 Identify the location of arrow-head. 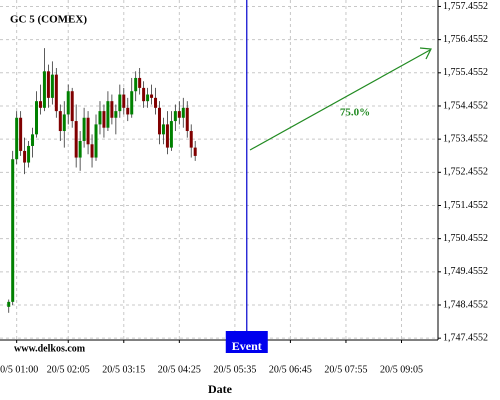
(425, 53).